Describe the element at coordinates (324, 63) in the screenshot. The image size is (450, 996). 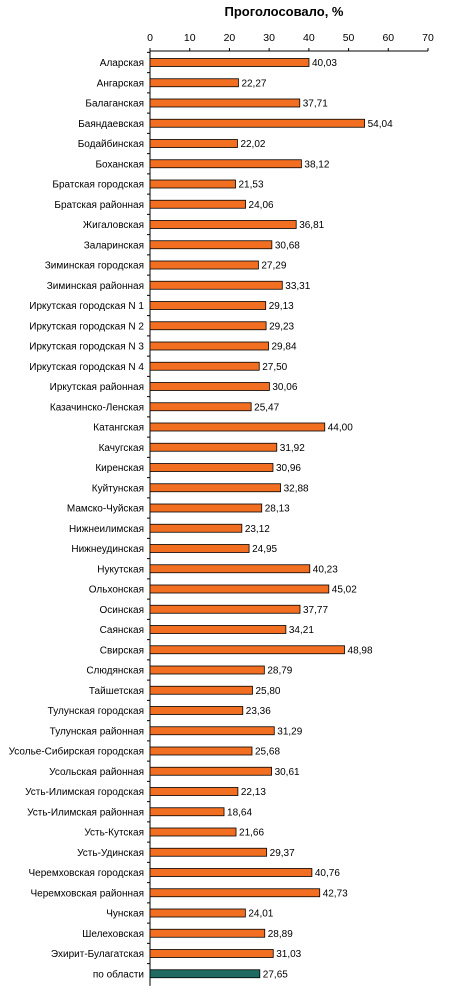
I see `value-label: 40,03` at that location.